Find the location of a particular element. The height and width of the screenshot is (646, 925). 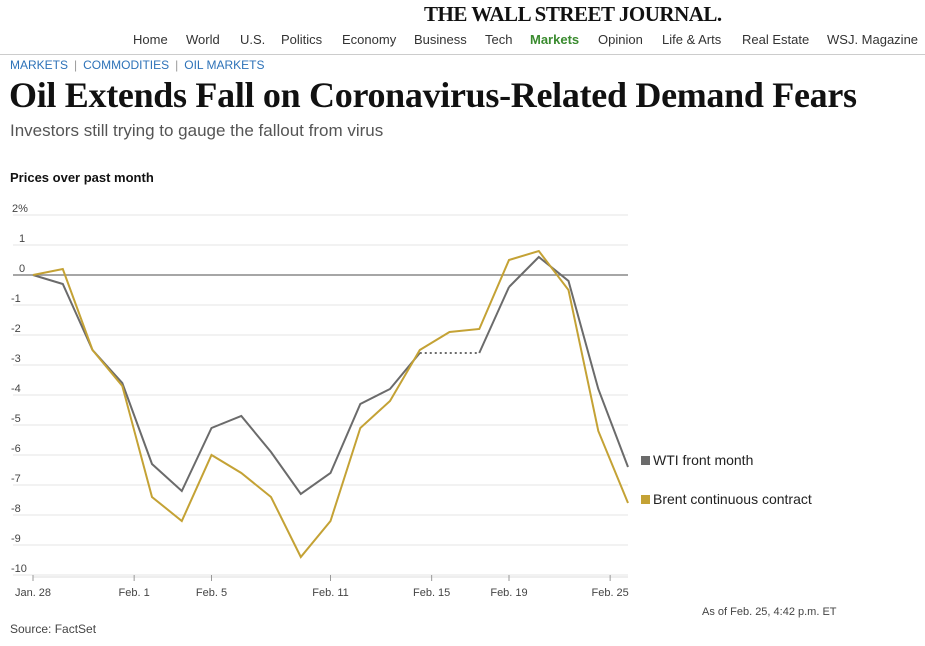

chart-legend: WTI front month Brent continuous contract is located at coordinates (726, 479).